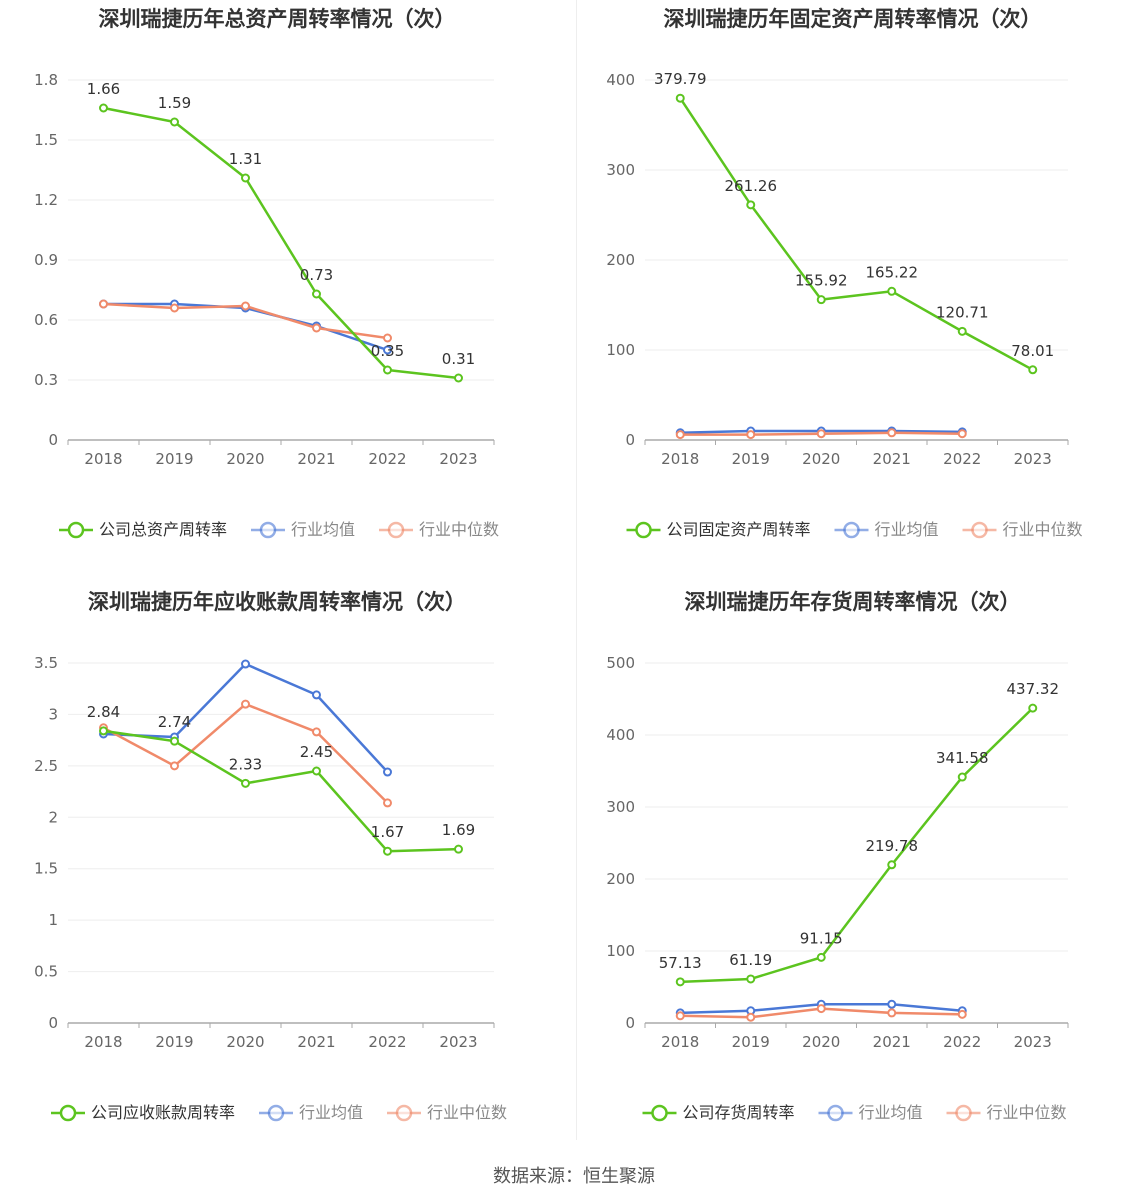  What do you see at coordinates (620, 663) in the screenshot?
I see `y-tick-label: 500` at bounding box center [620, 663].